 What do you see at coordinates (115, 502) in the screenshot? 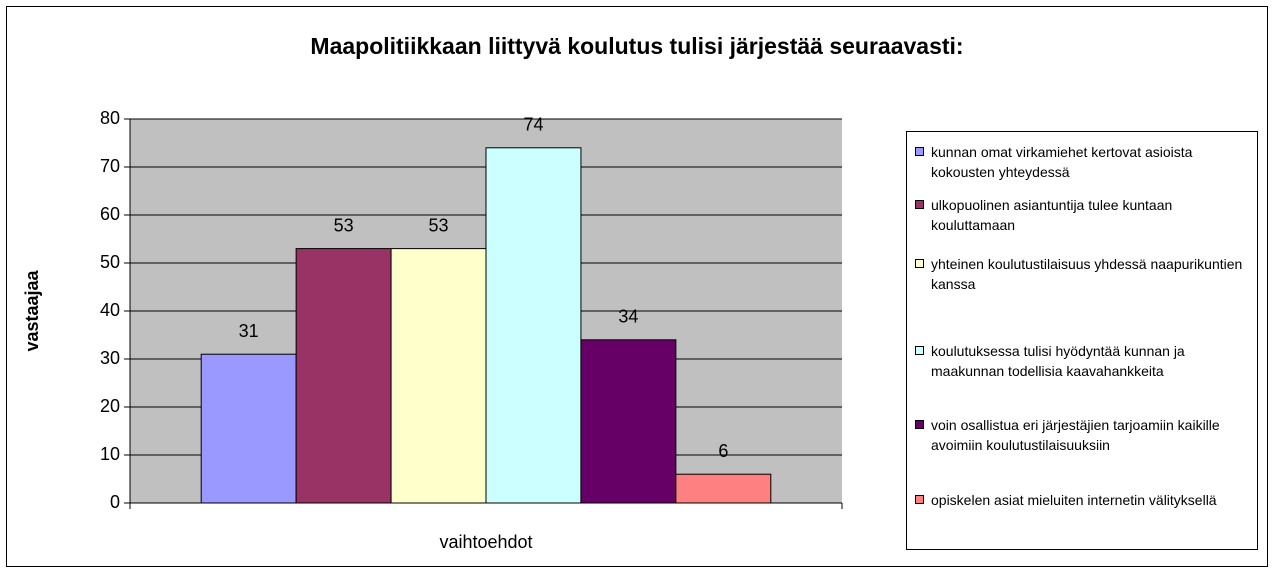
I see `y-tick-label: 0` at bounding box center [115, 502].